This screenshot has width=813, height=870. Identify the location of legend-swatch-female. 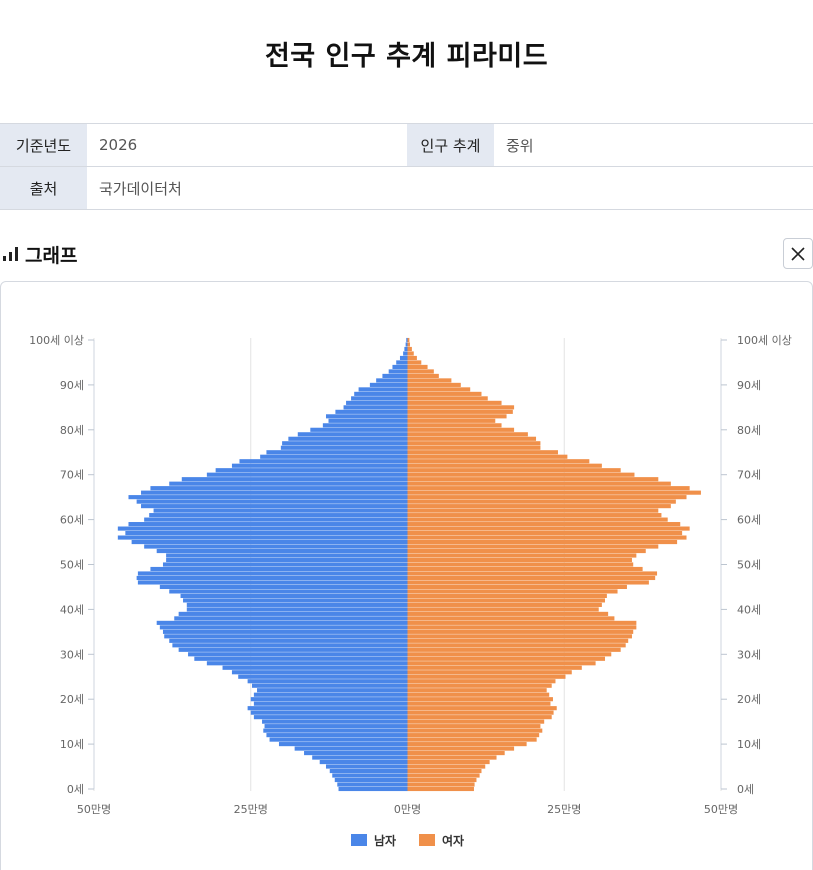
(427, 840).